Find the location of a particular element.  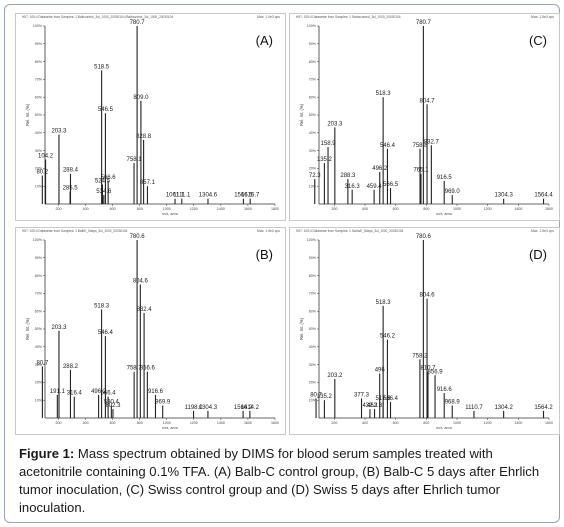

peak-label: 1111.1 is located at coordinates (182, 196).